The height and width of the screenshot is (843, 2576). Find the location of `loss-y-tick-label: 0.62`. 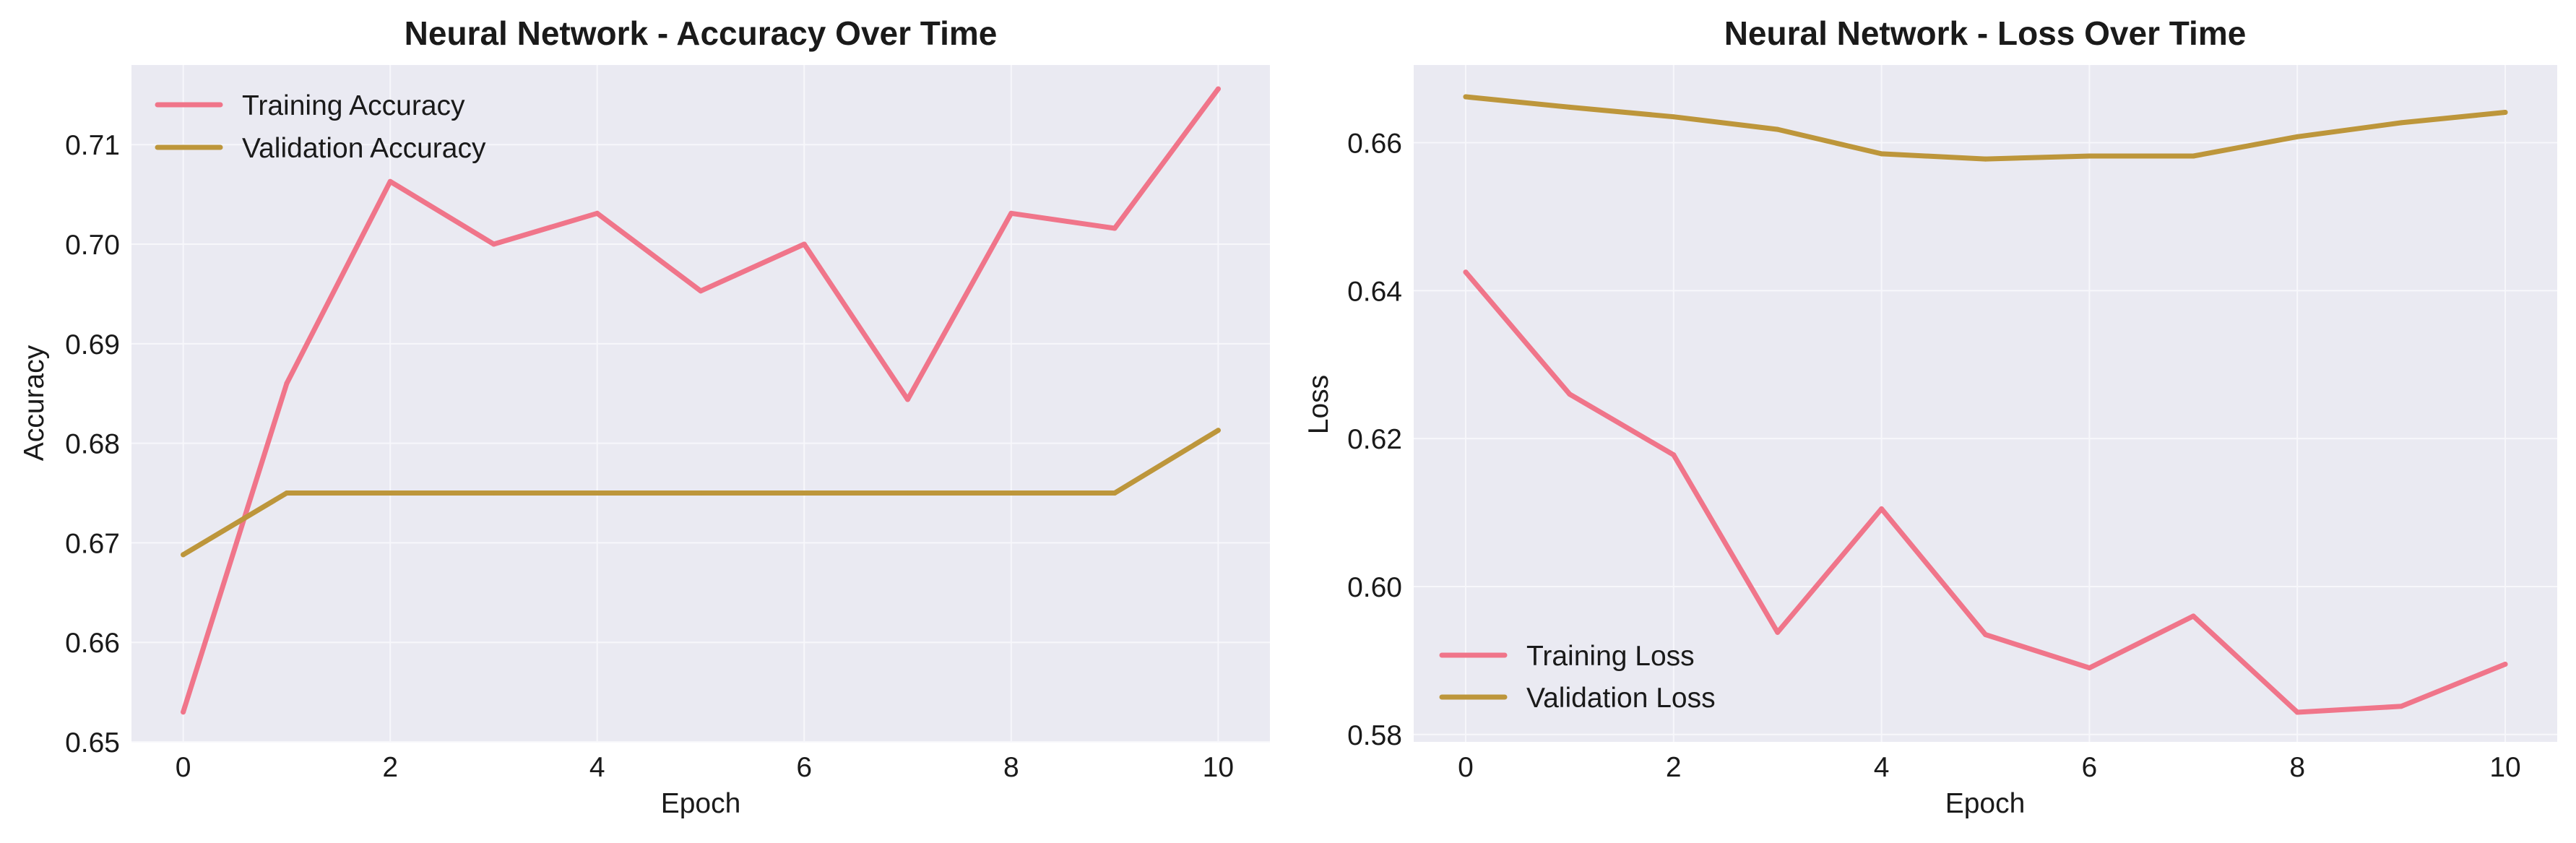

loss-y-tick-label: 0.62 is located at coordinates (1374, 439).